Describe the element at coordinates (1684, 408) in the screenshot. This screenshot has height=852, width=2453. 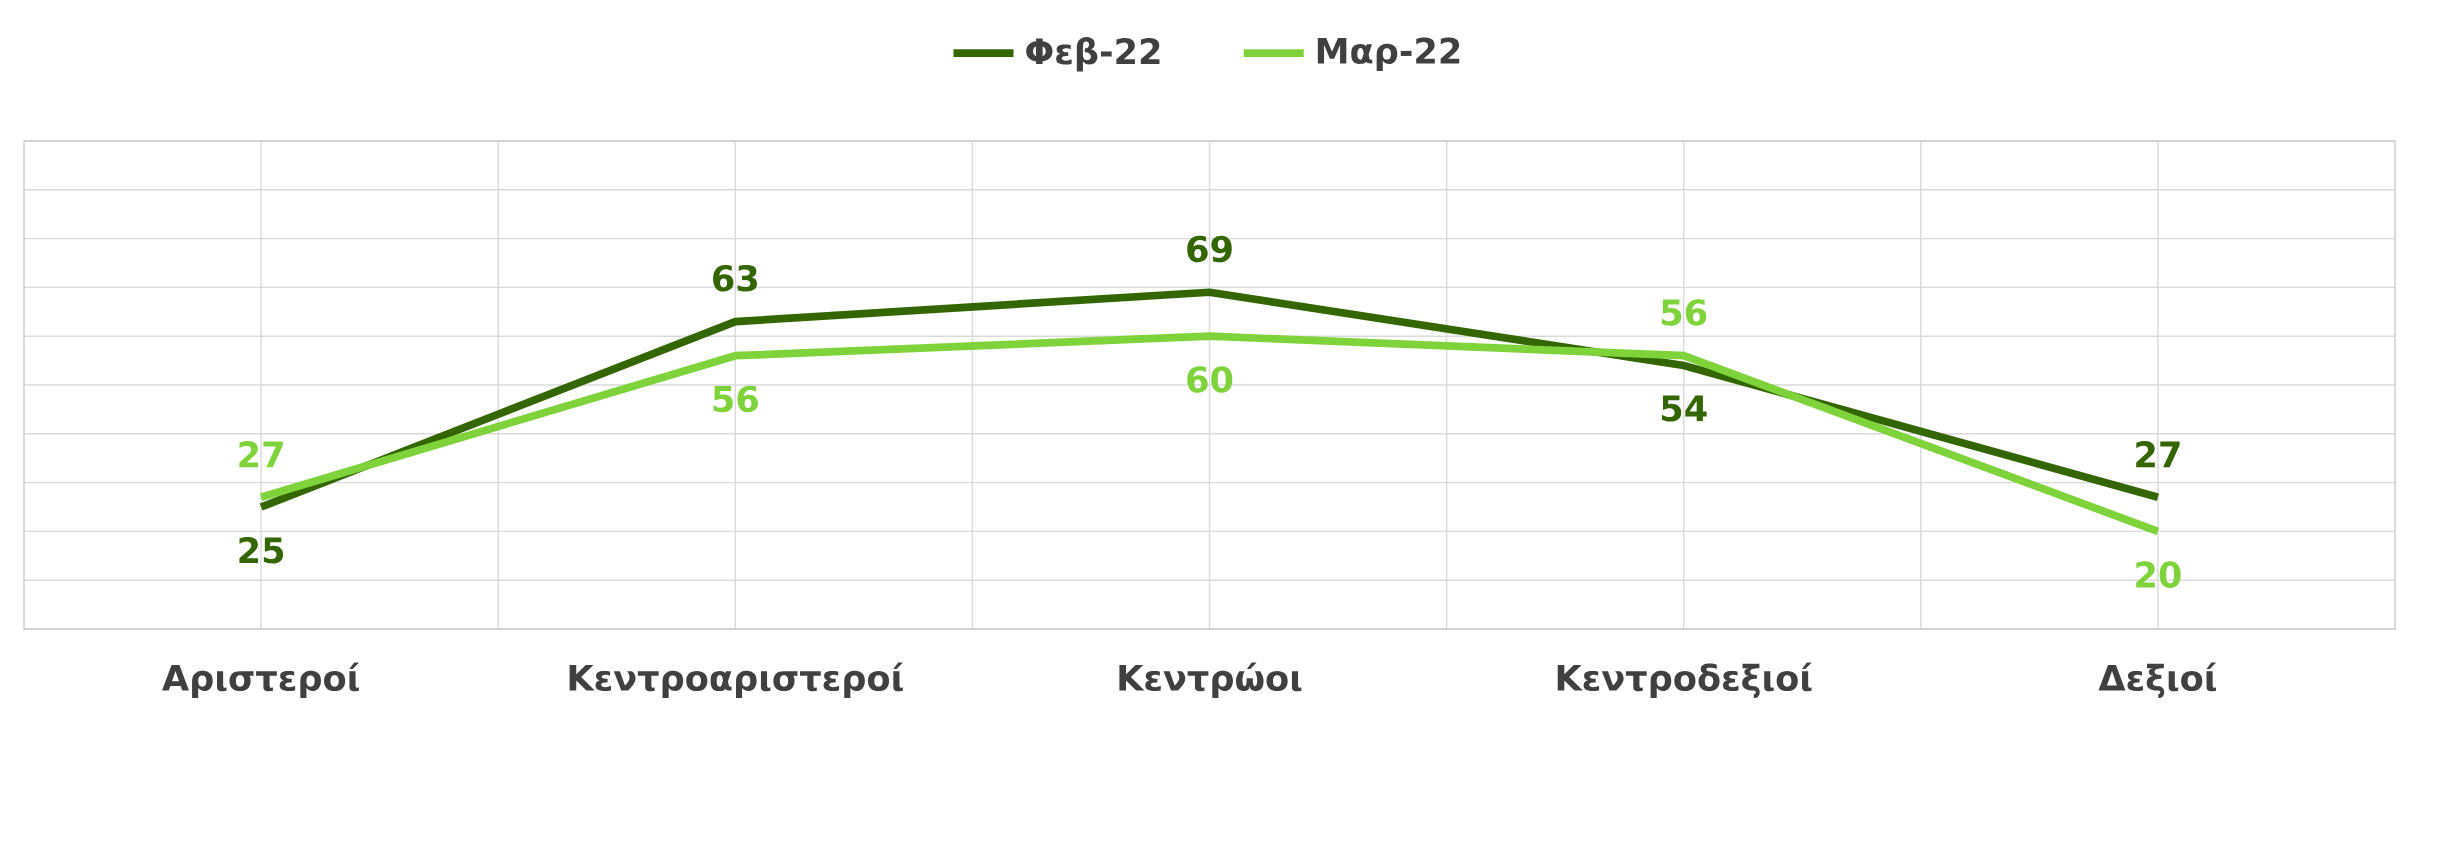
I see `data-label: 54` at that location.